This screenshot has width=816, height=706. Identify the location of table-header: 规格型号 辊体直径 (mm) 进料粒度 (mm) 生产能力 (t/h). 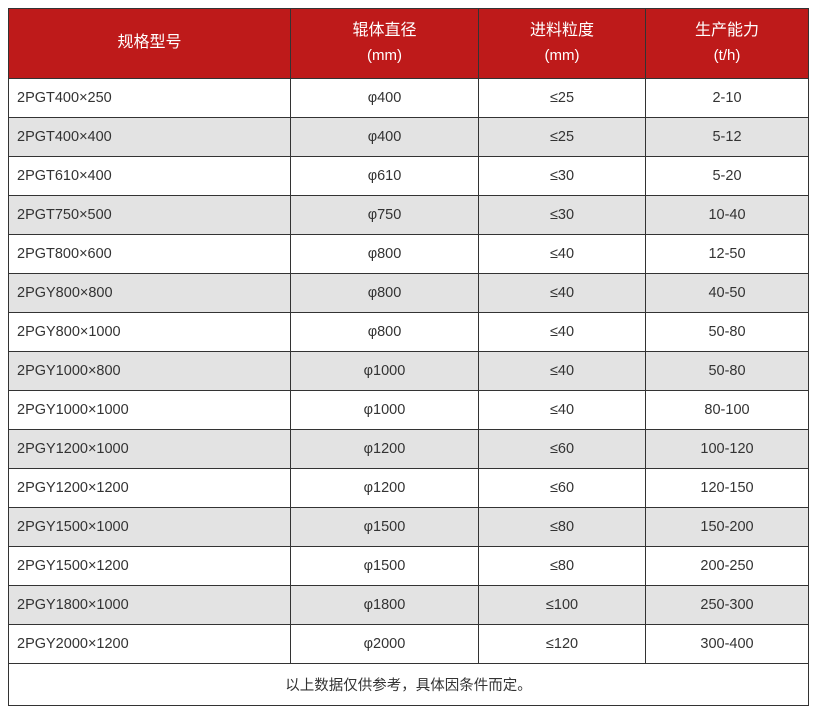
(408, 43).